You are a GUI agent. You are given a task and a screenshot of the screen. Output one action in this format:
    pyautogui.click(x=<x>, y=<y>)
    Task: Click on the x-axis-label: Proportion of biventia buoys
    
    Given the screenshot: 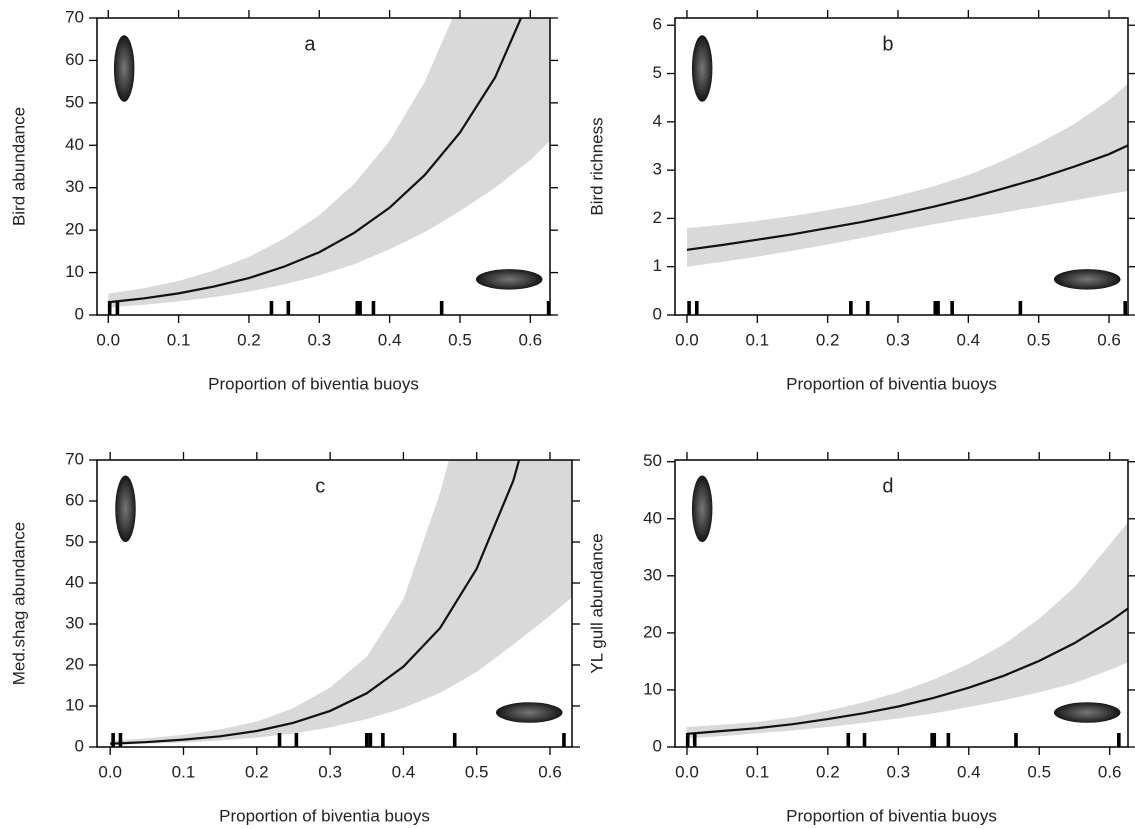 What is the action you would take?
    pyautogui.click(x=313, y=383)
    